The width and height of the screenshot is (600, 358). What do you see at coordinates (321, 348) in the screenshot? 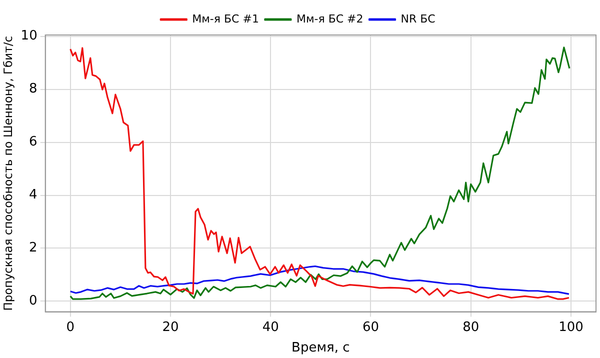
I see `x-axis-title: Время, с` at bounding box center [321, 348].